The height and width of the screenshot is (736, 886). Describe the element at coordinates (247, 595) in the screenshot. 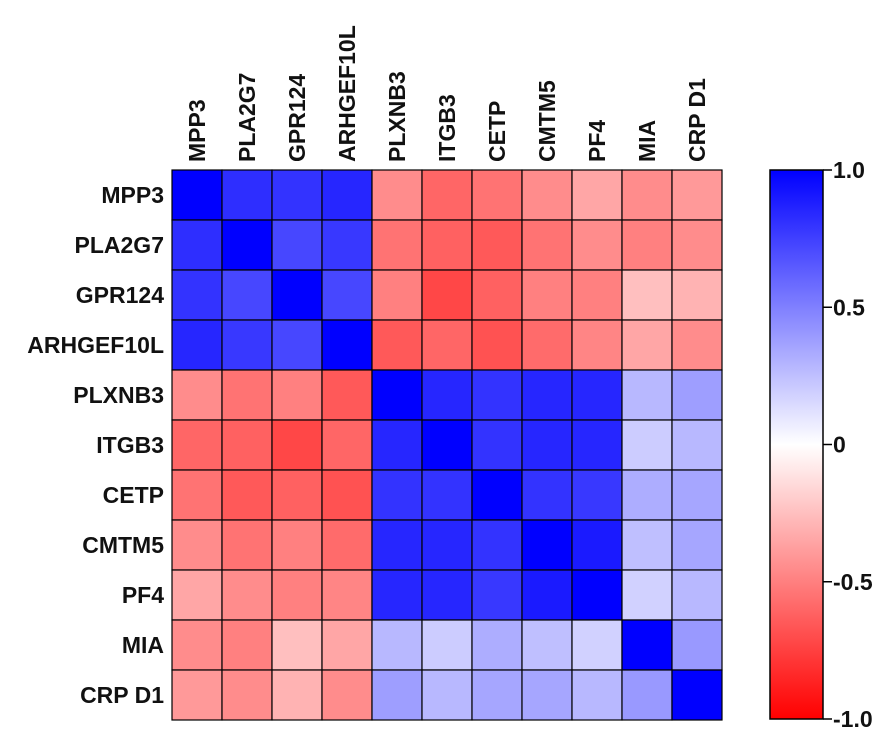

I see `cell-pf4-pla2g7` at that location.